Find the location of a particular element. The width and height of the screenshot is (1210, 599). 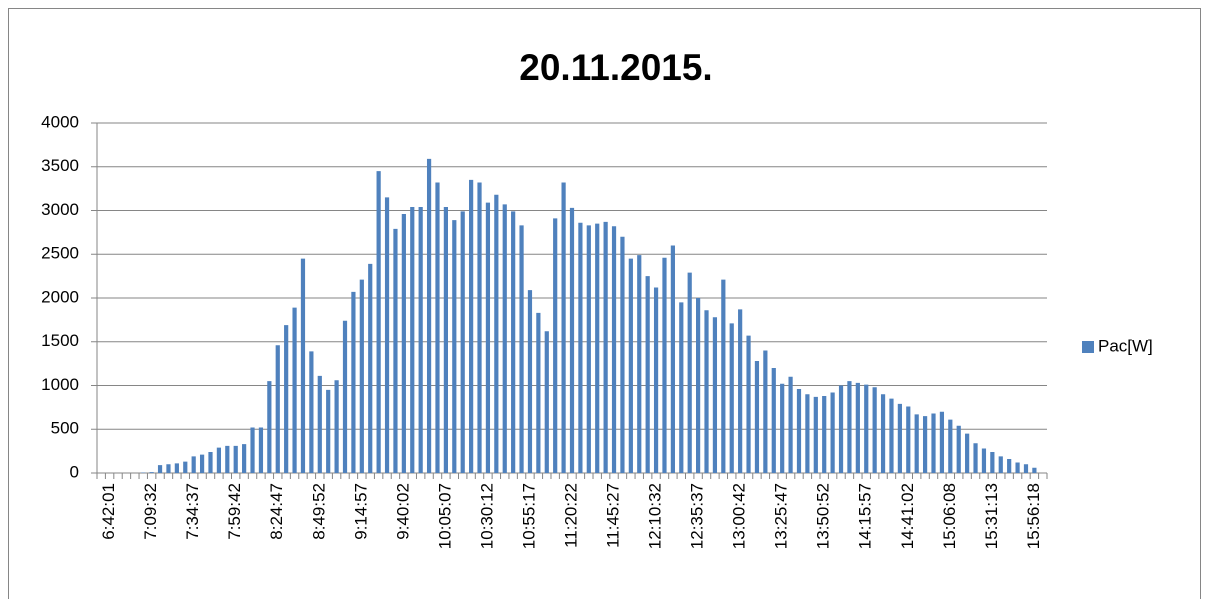

y-tick-label: 2500 is located at coordinates (60, 253).